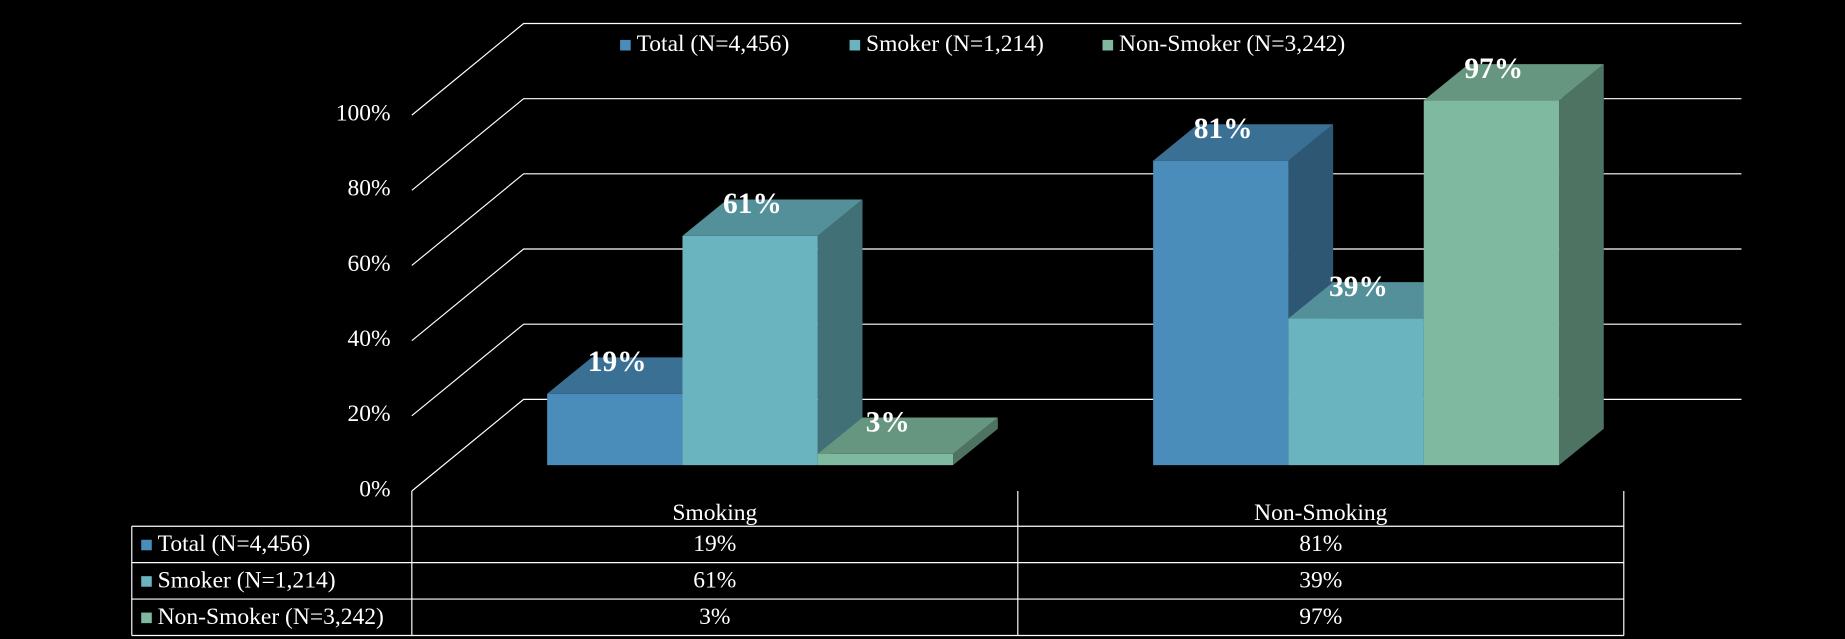 This screenshot has width=1845, height=639. Describe the element at coordinates (1493, 69) in the screenshot. I see `data-label: 97%` at that location.